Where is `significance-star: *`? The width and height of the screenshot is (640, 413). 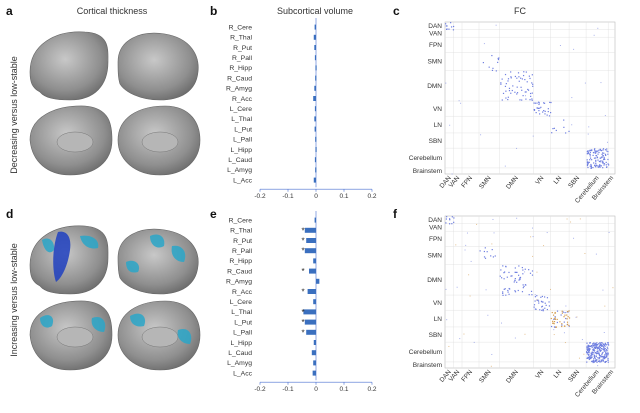 significance-star: * is located at coordinates (302, 241).